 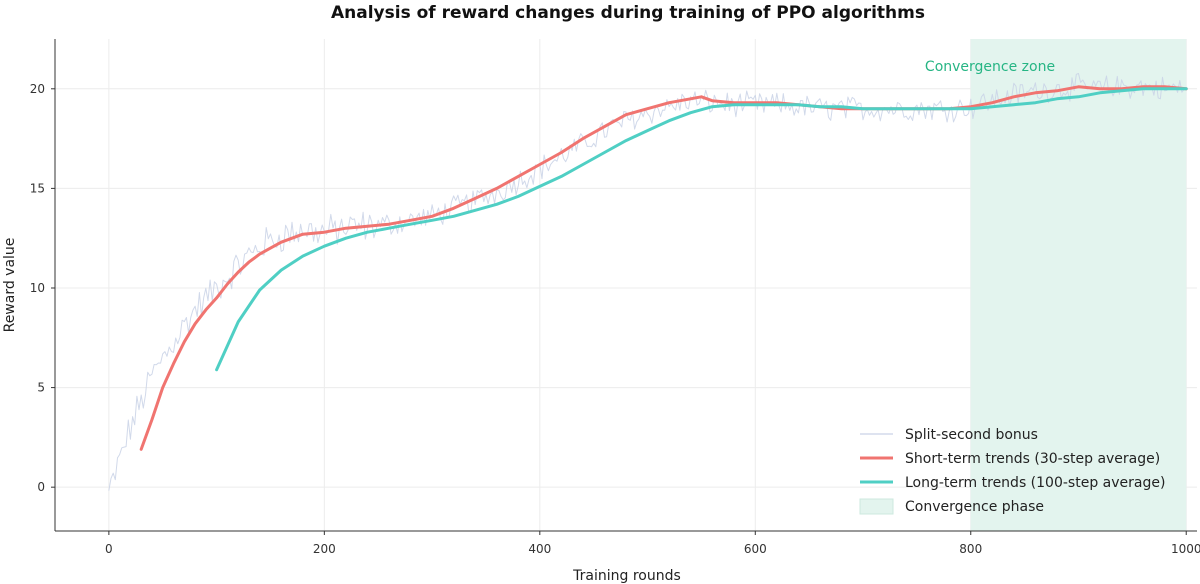 I want to click on legend-label-zone: Convergence phase, so click(x=974, y=507).